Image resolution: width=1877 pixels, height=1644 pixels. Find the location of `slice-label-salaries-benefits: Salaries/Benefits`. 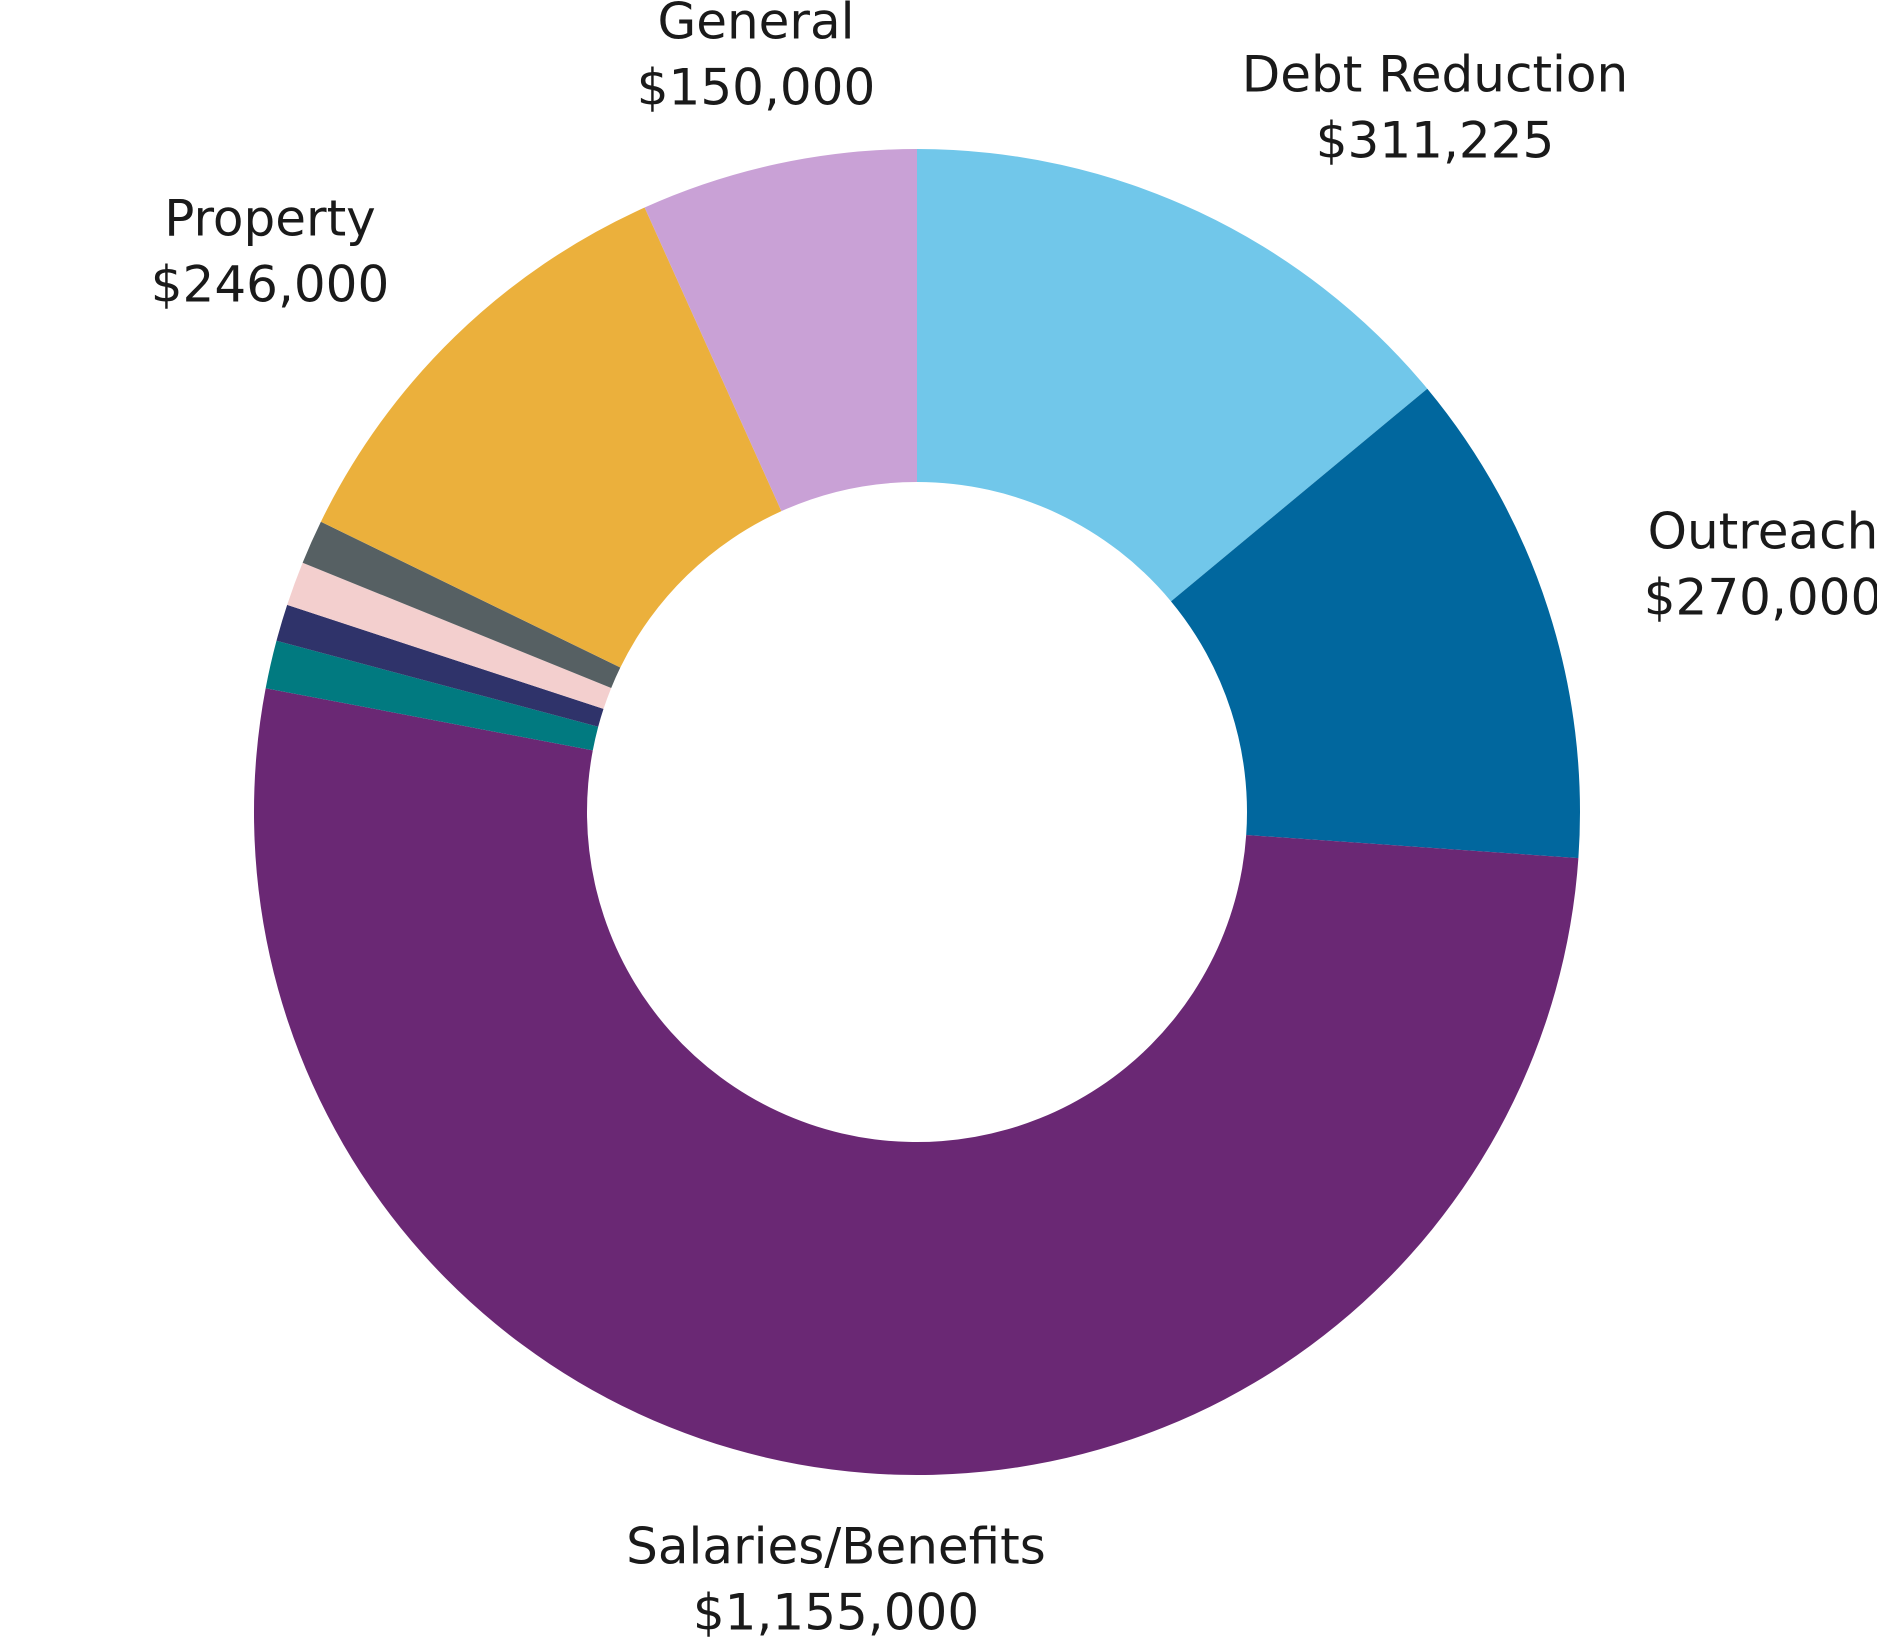

slice-label-salaries-benefits: Salaries/Benefits is located at coordinates (836, 1547).